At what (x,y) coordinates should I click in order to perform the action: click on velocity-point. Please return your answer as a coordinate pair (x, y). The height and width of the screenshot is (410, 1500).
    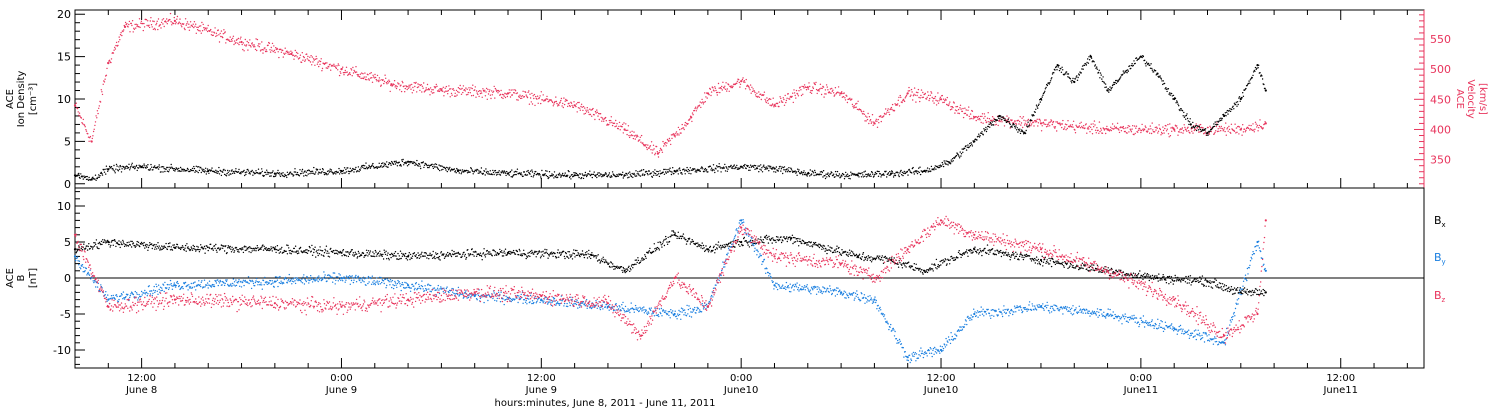
    Looking at the image, I should click on (174, 20).